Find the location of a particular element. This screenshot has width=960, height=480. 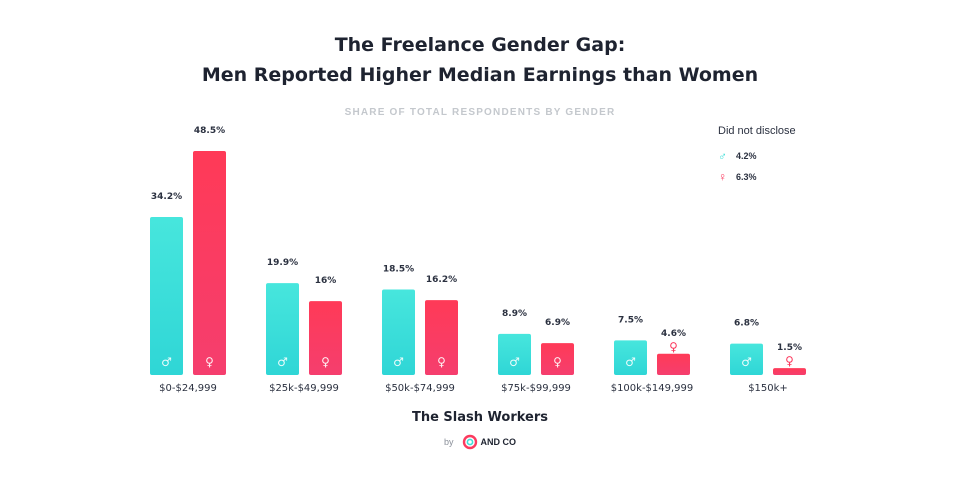

andco-logo-icon is located at coordinates (469, 442).